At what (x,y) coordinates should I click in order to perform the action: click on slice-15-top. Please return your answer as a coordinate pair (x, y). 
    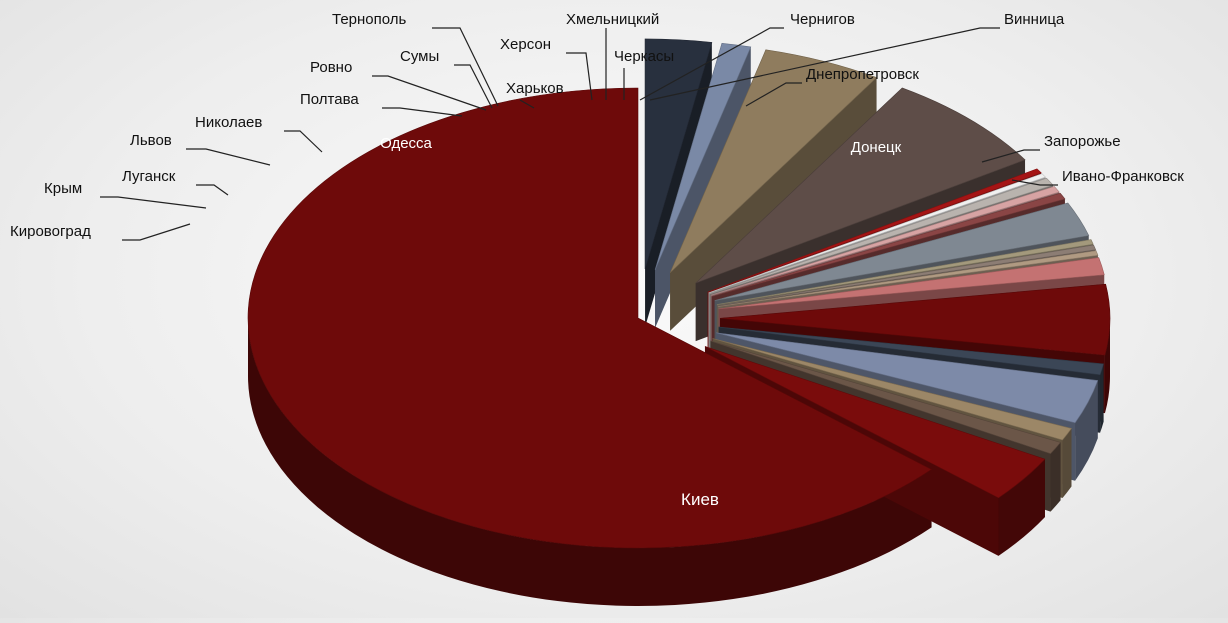
    Looking at the image, I should click on (877, 233).